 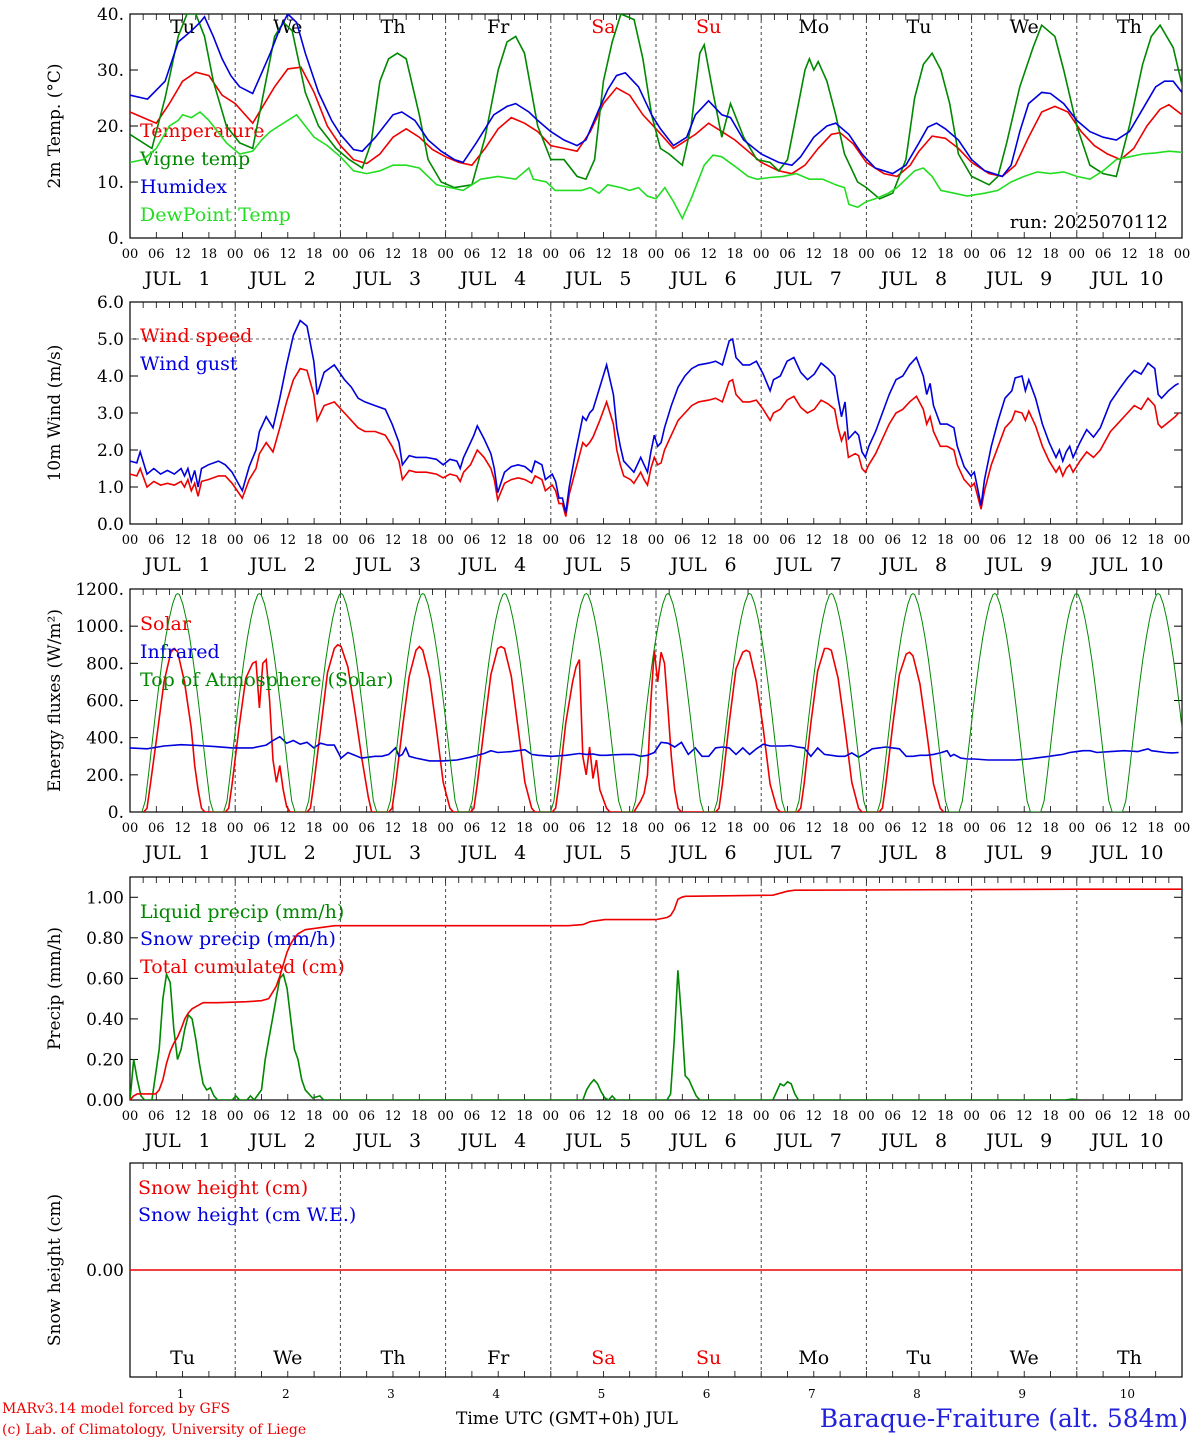 I want to click on weekday-label: Mo, so click(x=813, y=27).